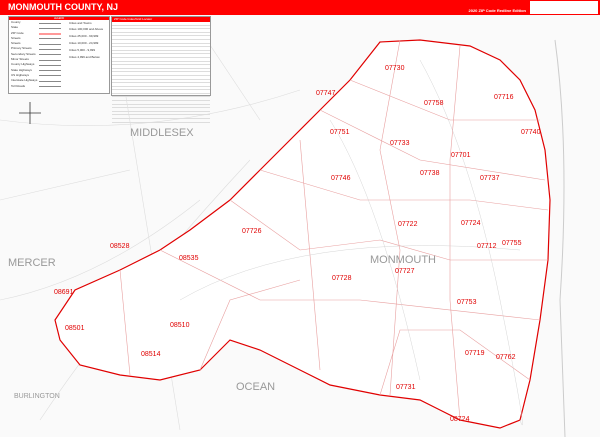  Describe the element at coordinates (487, 246) in the screenshot. I see `zip-label: 07712` at that location.